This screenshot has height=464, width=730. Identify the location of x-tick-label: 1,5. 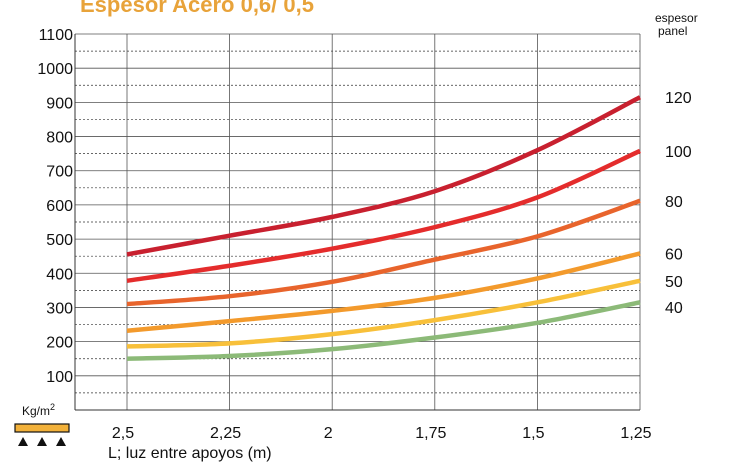
(533, 433).